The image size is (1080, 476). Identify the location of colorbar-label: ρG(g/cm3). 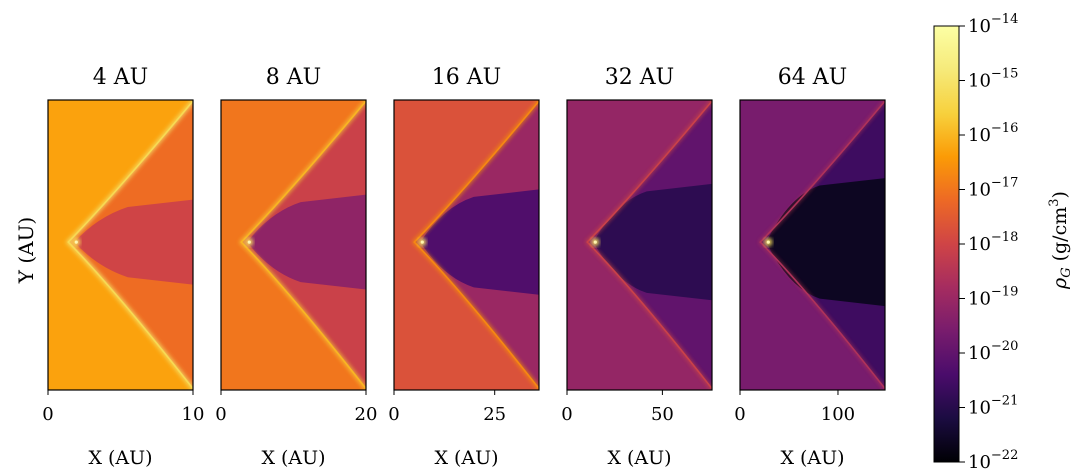
(1060, 240).